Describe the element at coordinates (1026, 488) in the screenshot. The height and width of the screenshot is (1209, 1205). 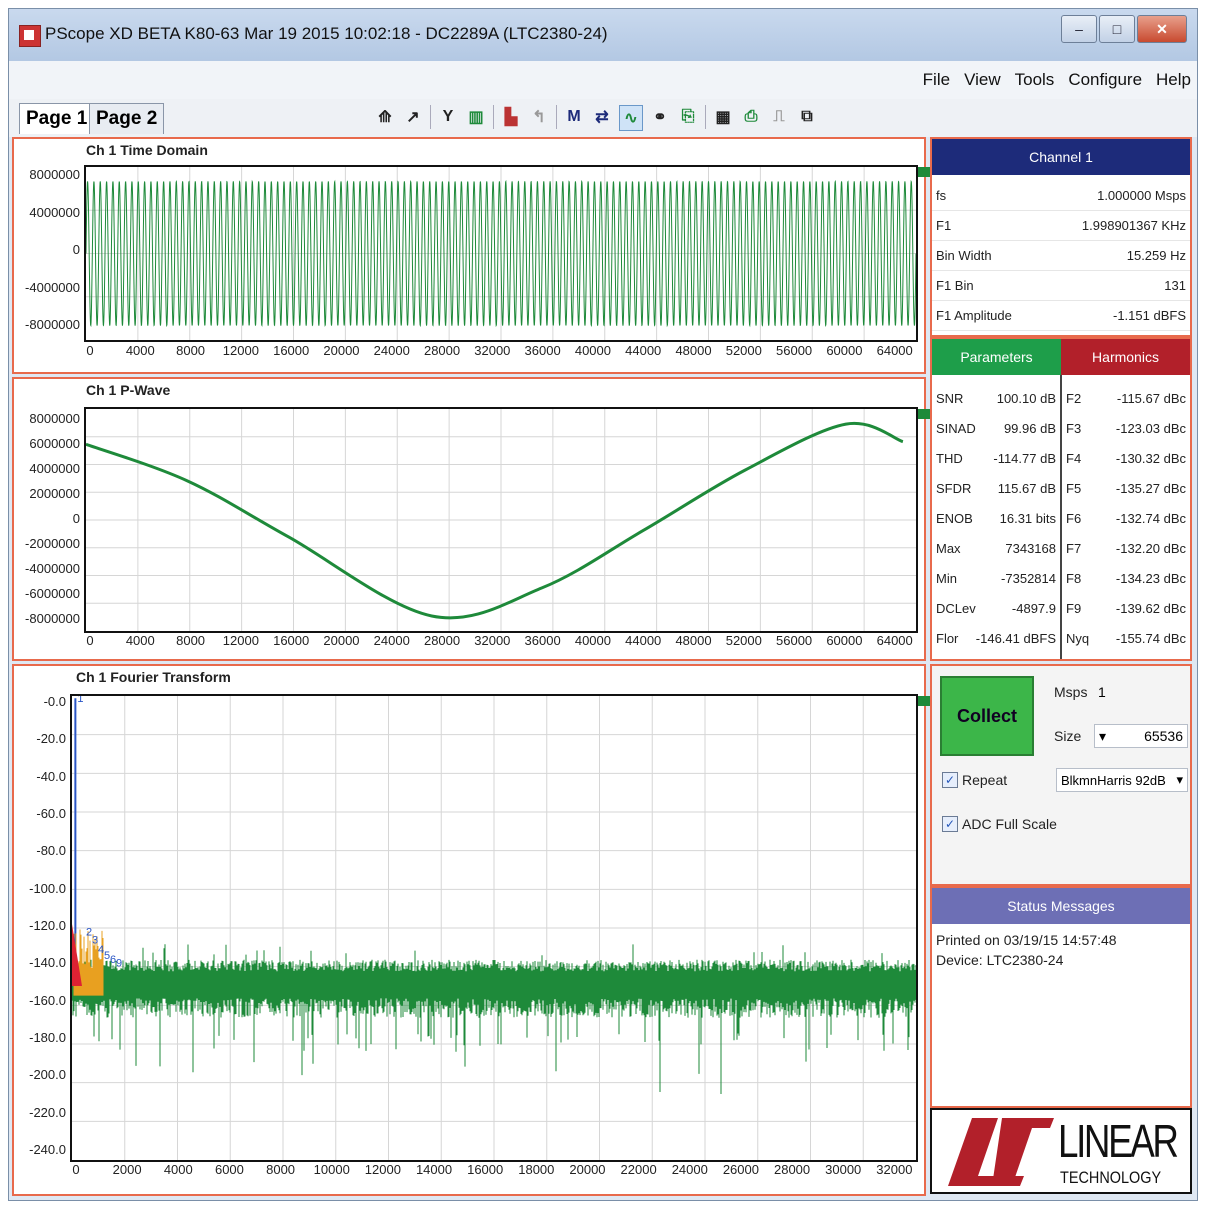
I see `parameter-value: 115.67 dB` at that location.